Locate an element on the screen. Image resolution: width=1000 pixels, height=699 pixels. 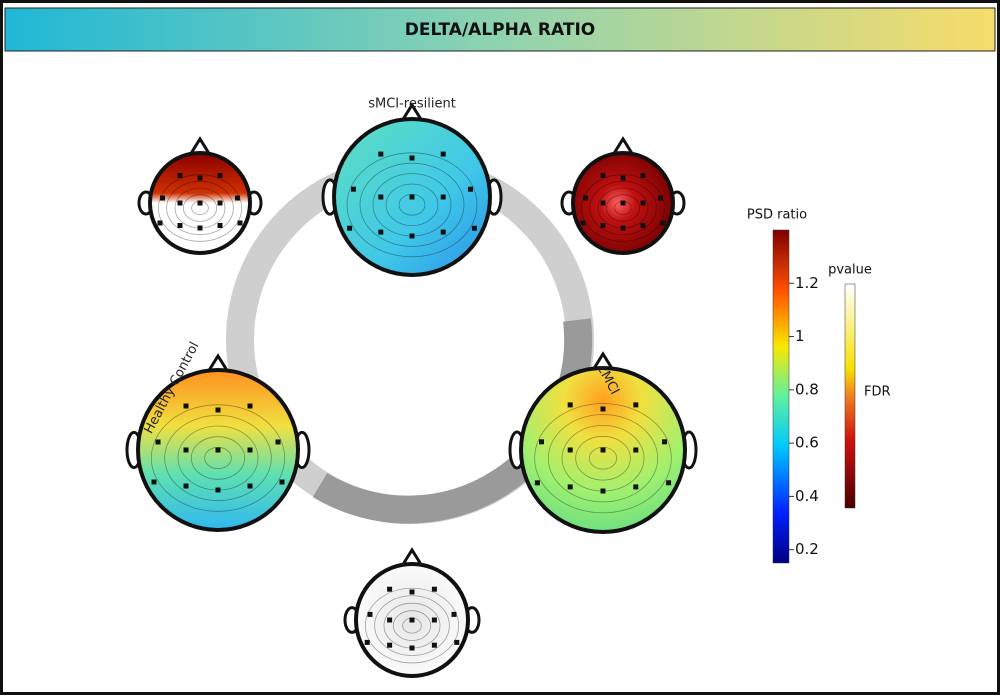
colorbar-tick-label: 0.8 is located at coordinates (807, 389).